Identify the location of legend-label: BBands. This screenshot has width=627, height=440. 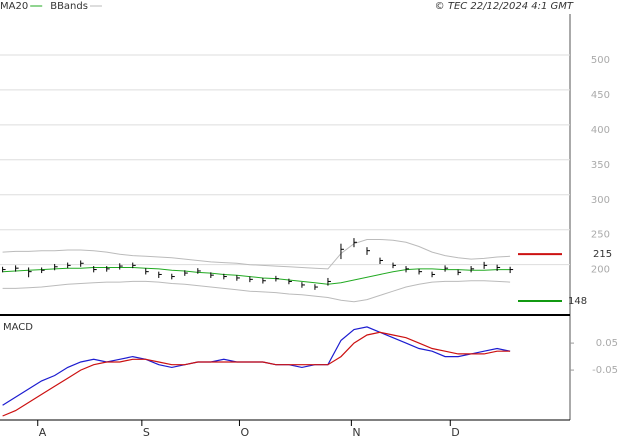
(69, 6).